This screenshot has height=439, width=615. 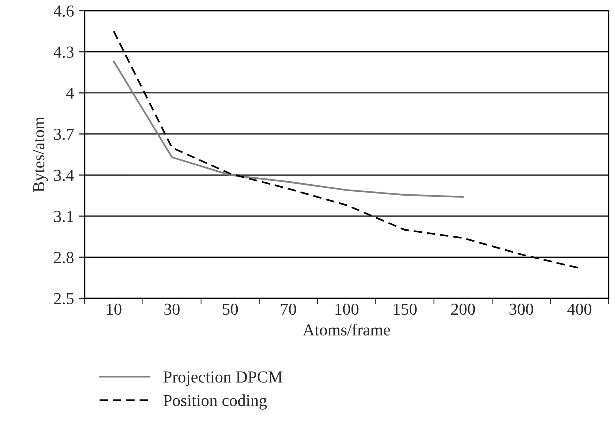 I want to click on x-tick-label: 10, so click(x=114, y=310).